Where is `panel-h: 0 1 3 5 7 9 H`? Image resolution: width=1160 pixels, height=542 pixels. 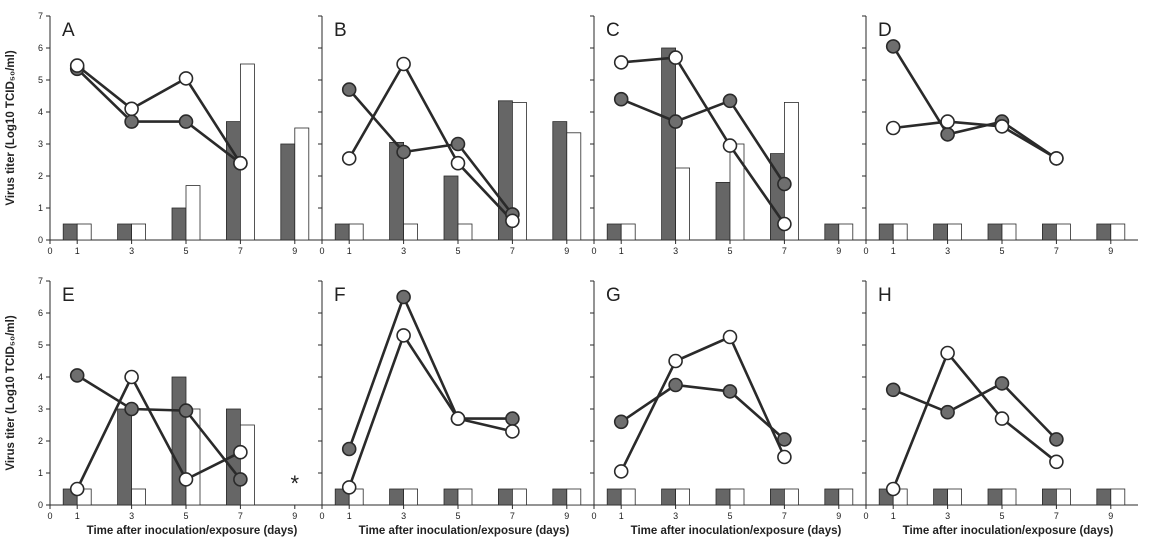 panel-h: 0 1 3 5 7 9 H is located at coordinates (1000, 400).